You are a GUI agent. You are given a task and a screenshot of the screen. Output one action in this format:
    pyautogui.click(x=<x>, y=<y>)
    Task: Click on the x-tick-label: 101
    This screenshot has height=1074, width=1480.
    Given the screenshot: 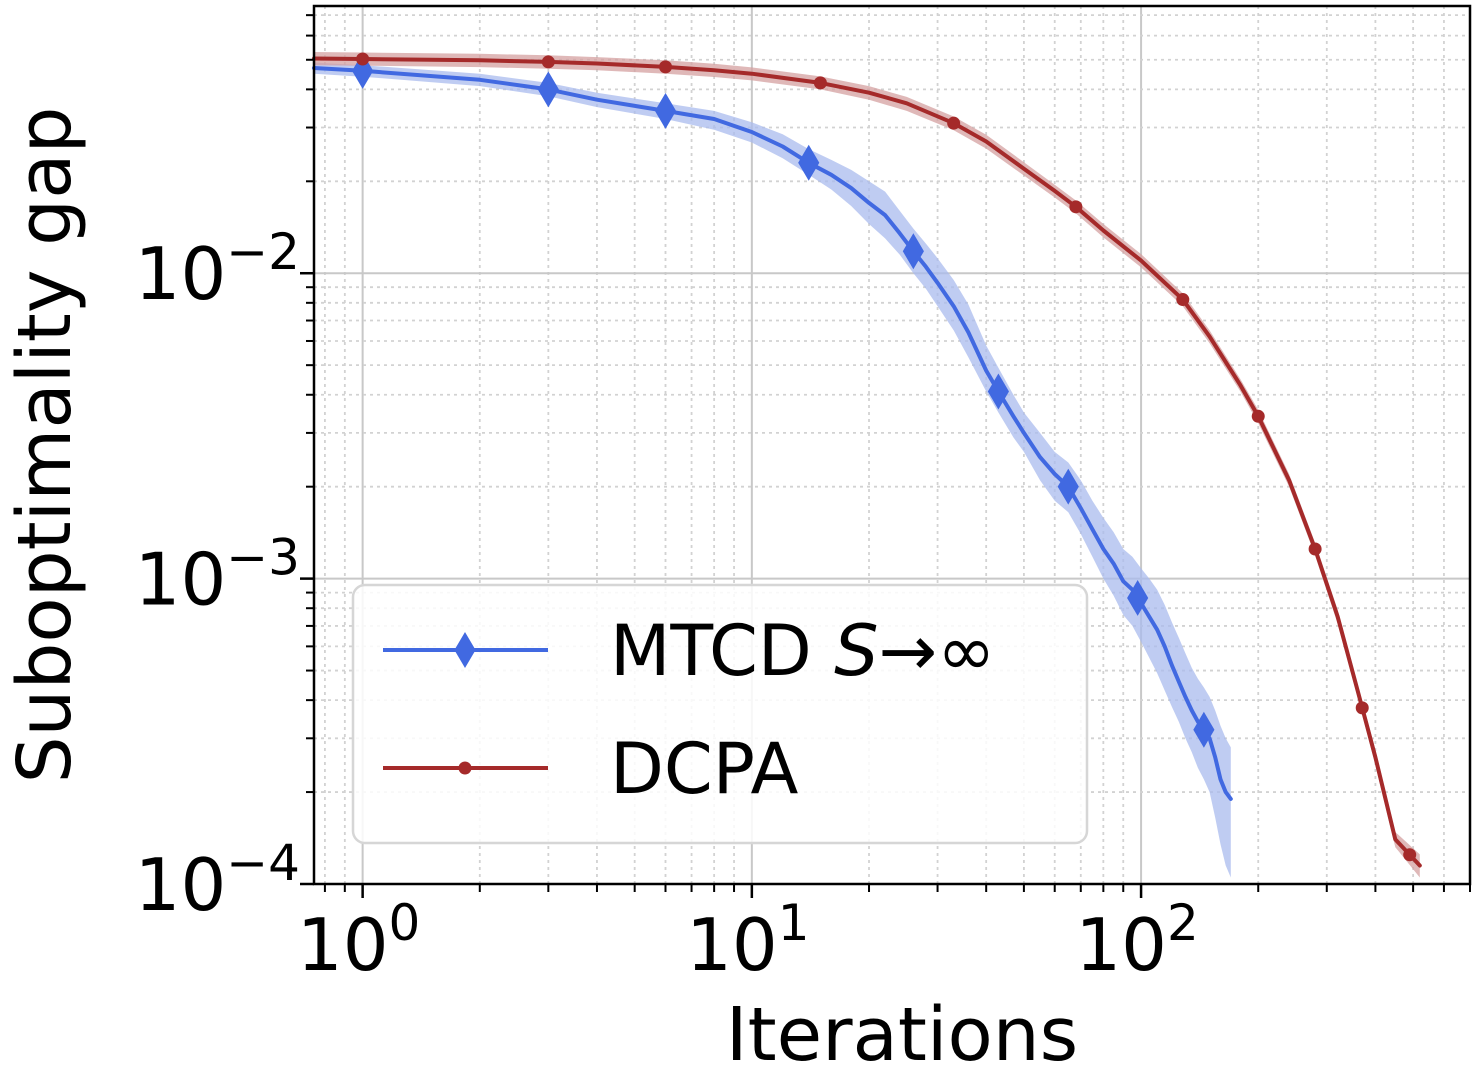 What is the action you would take?
    pyautogui.click(x=747, y=940)
    